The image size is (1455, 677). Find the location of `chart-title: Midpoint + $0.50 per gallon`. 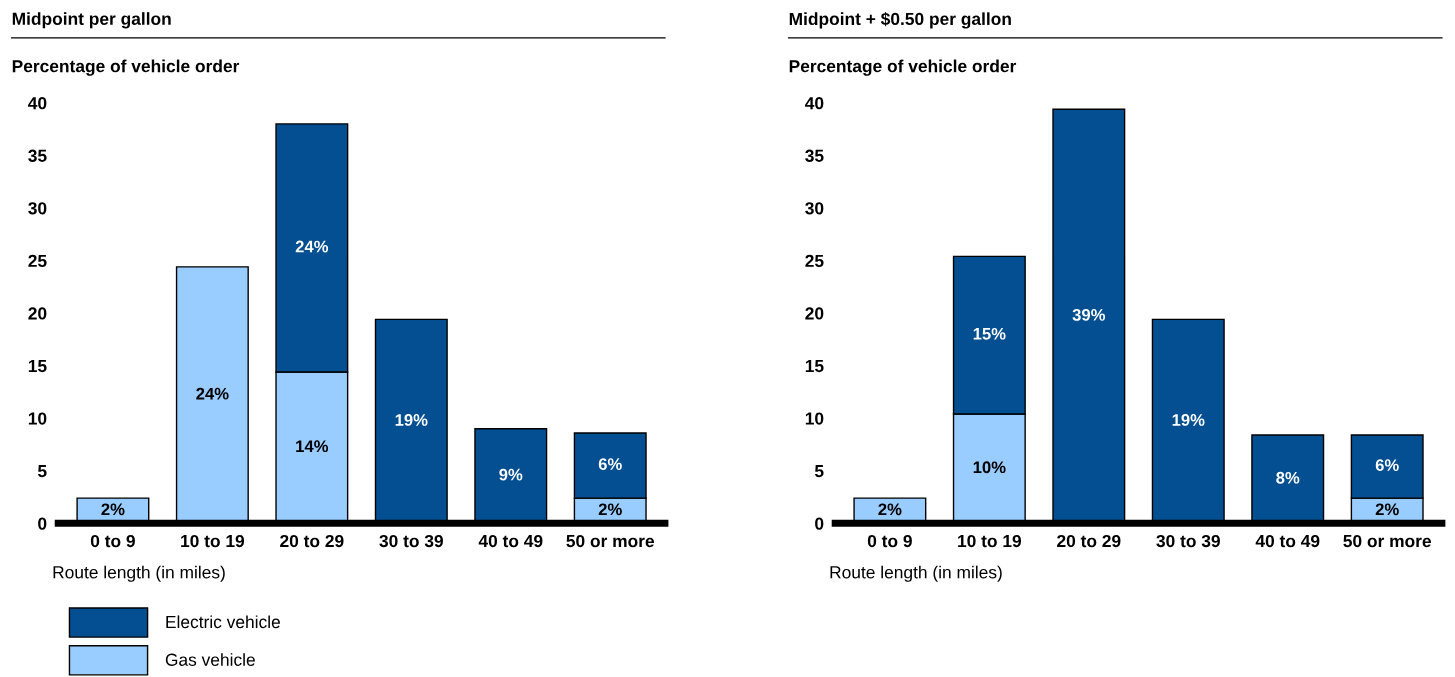

chart-title: Midpoint + $0.50 per gallon is located at coordinates (900, 20).